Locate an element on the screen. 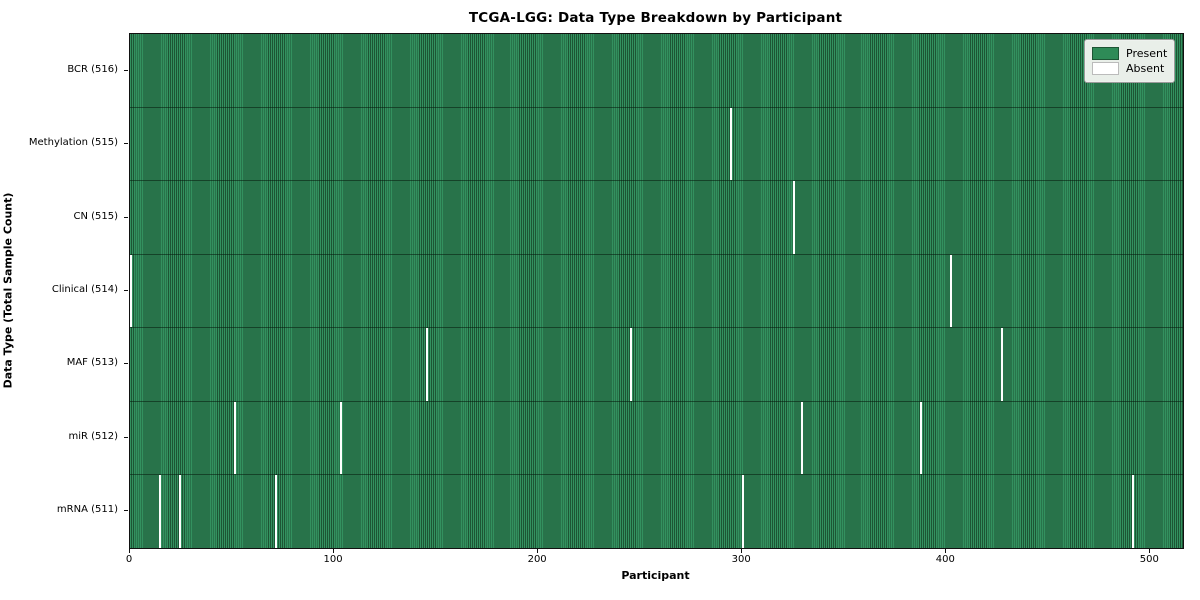 The width and height of the screenshot is (1200, 600). row-mrna is located at coordinates (656, 511).